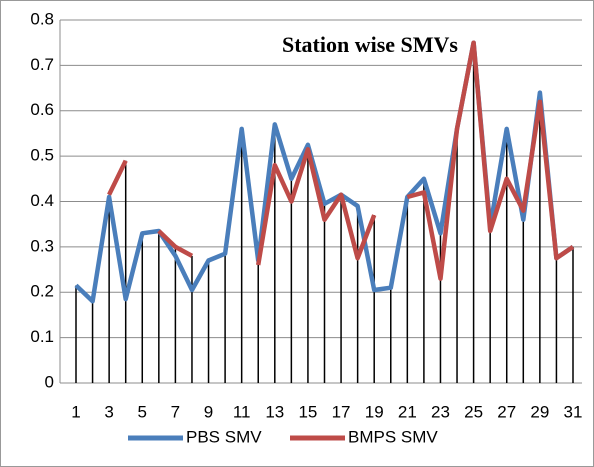 The height and width of the screenshot is (467, 594). What do you see at coordinates (42, 155) in the screenshot?
I see `y-tick-label: 0.5` at bounding box center [42, 155].